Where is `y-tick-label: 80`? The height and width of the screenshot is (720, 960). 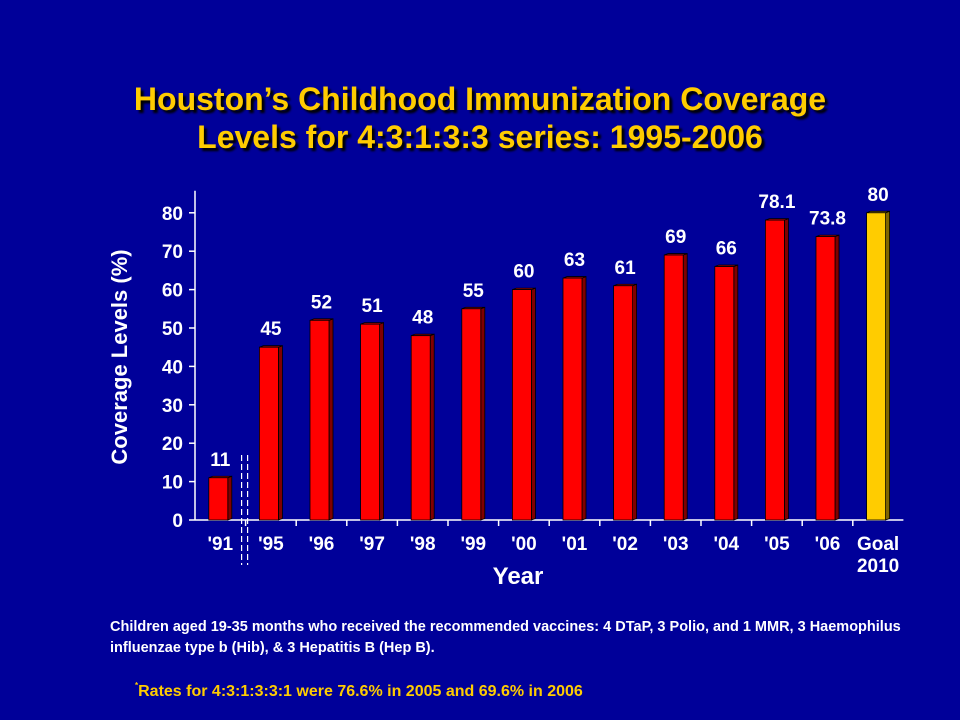
y-tick-label: 80 is located at coordinates (172, 214).